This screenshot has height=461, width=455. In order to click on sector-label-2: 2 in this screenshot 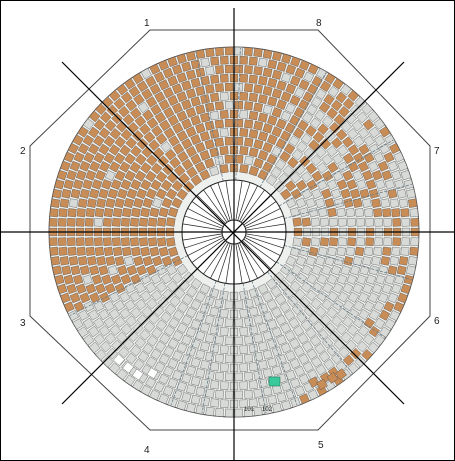, I will do `click(23, 151)`.